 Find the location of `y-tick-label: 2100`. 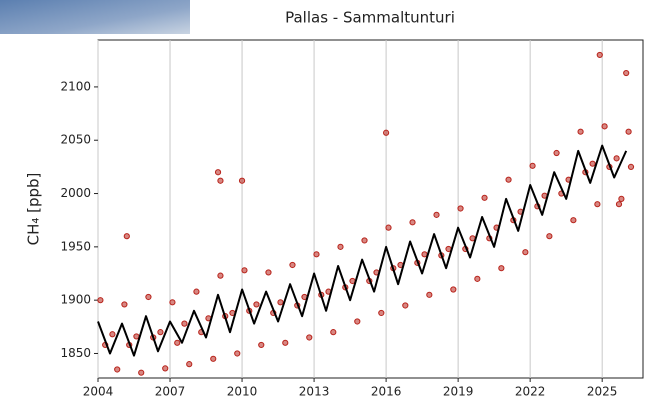

y-tick-label: 2100 is located at coordinates (75, 86).